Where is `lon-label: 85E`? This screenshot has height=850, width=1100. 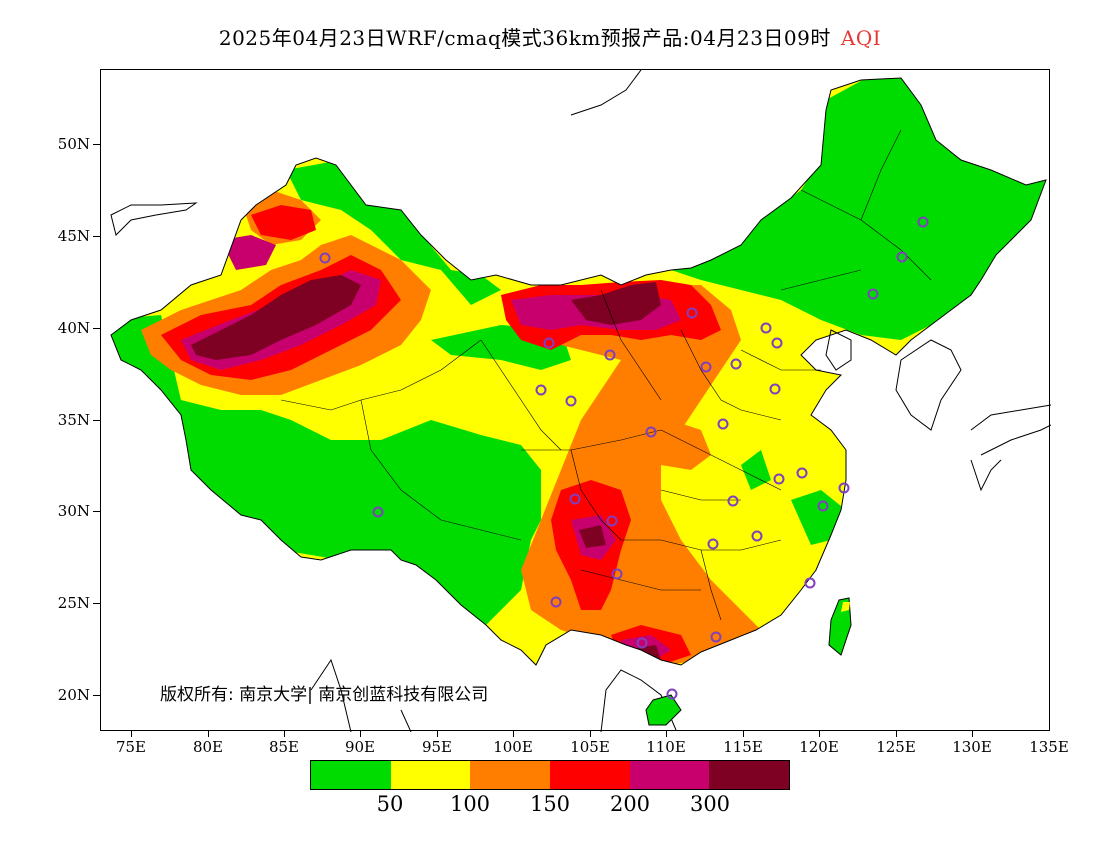 lon-label: 85E is located at coordinates (284, 747).